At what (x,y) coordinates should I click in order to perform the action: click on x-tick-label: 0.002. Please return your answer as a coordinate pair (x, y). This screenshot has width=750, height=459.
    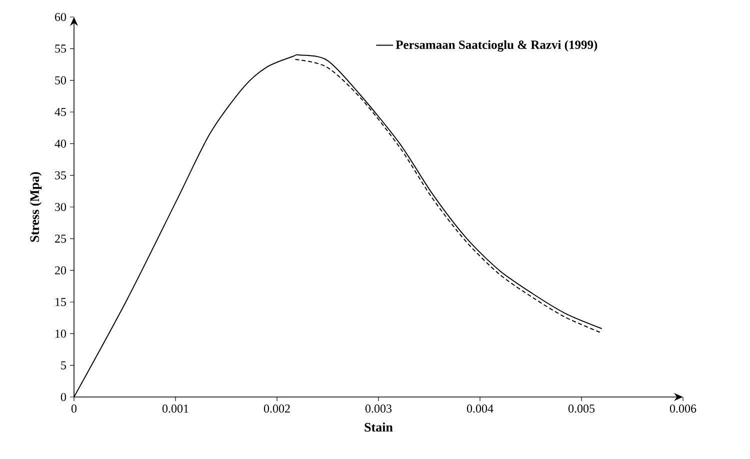
    Looking at the image, I should click on (277, 408).